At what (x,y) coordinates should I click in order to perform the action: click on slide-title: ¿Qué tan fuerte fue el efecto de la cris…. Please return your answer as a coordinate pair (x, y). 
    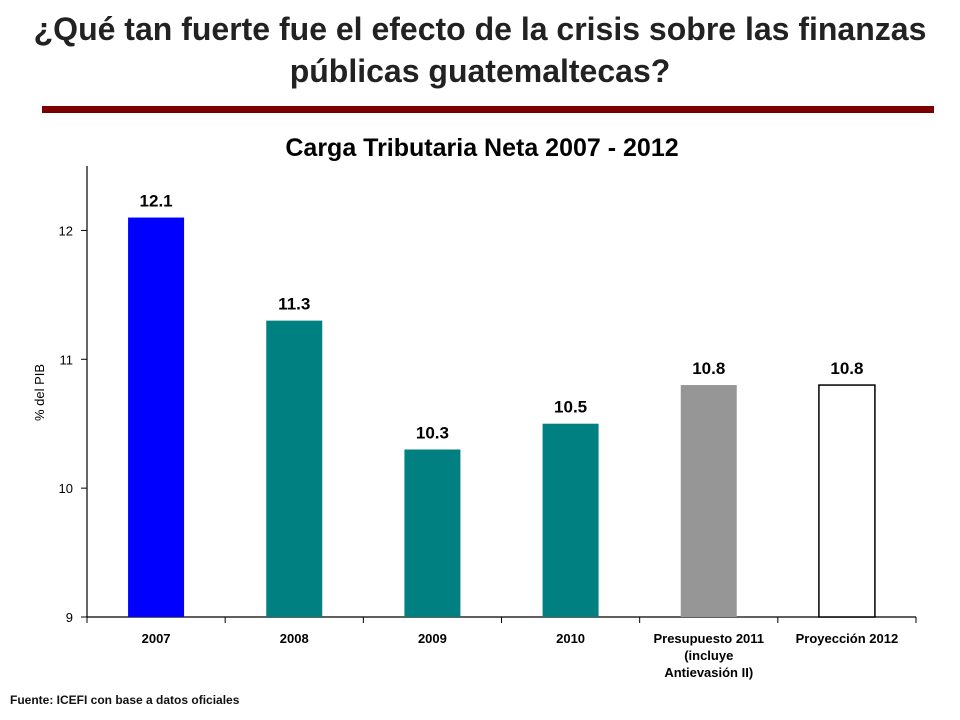
    Looking at the image, I should click on (480, 50).